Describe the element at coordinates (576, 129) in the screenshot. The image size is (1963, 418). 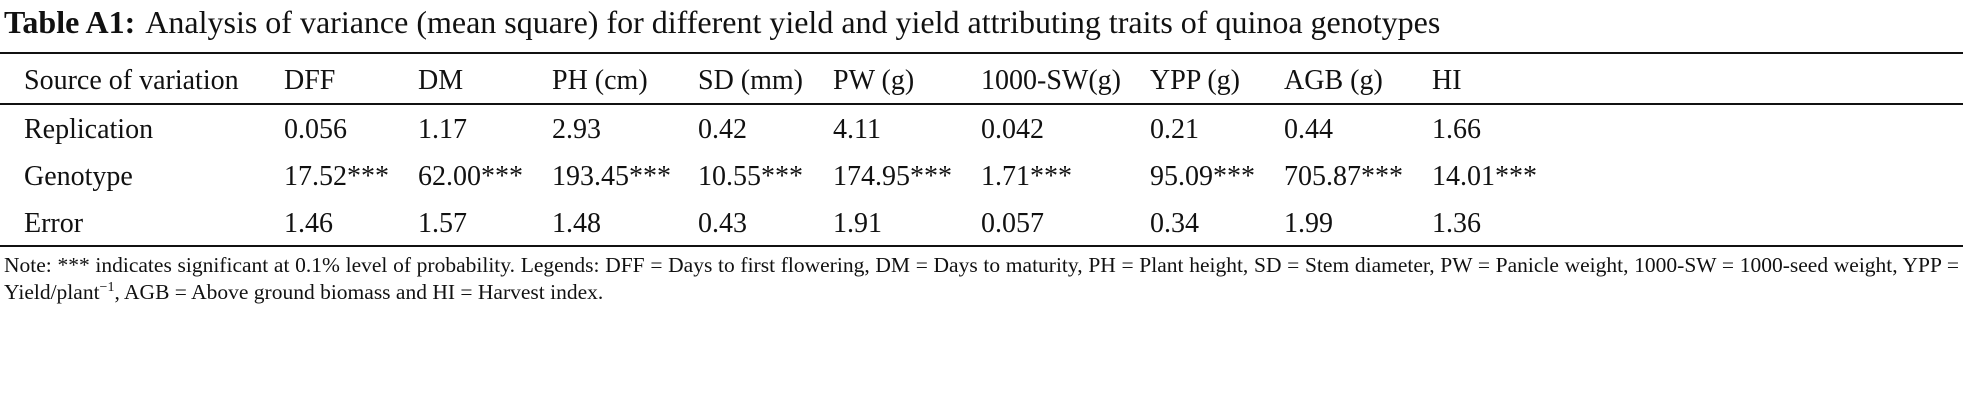
I see `table-cell: 2.93` at that location.